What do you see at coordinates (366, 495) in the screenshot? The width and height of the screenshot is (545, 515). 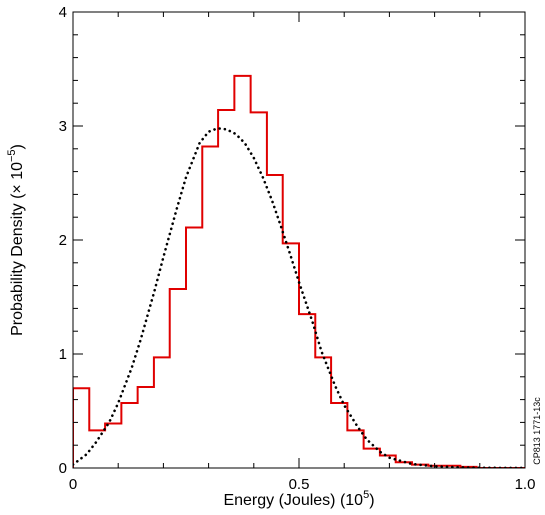 I see `x-axis-title-exponent: 5` at bounding box center [366, 495].